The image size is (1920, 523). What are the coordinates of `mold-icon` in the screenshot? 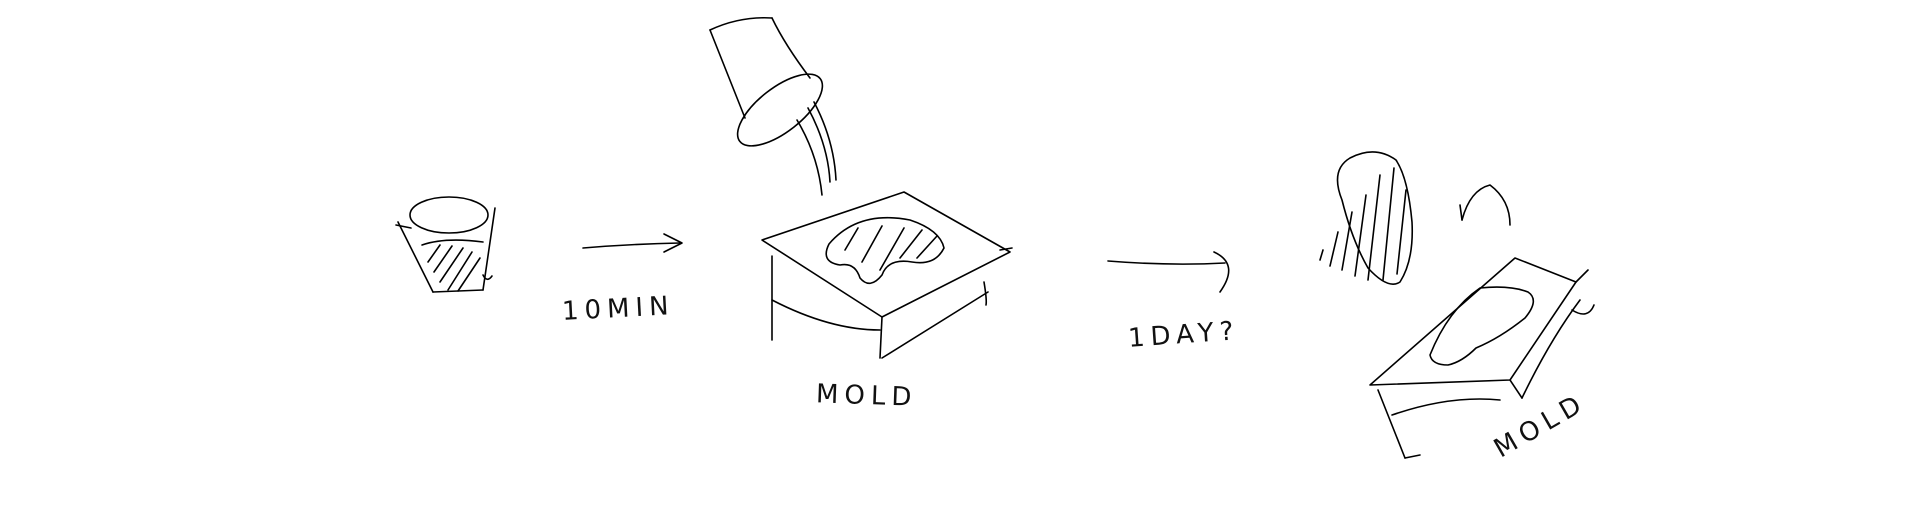 It's located at (887, 275).